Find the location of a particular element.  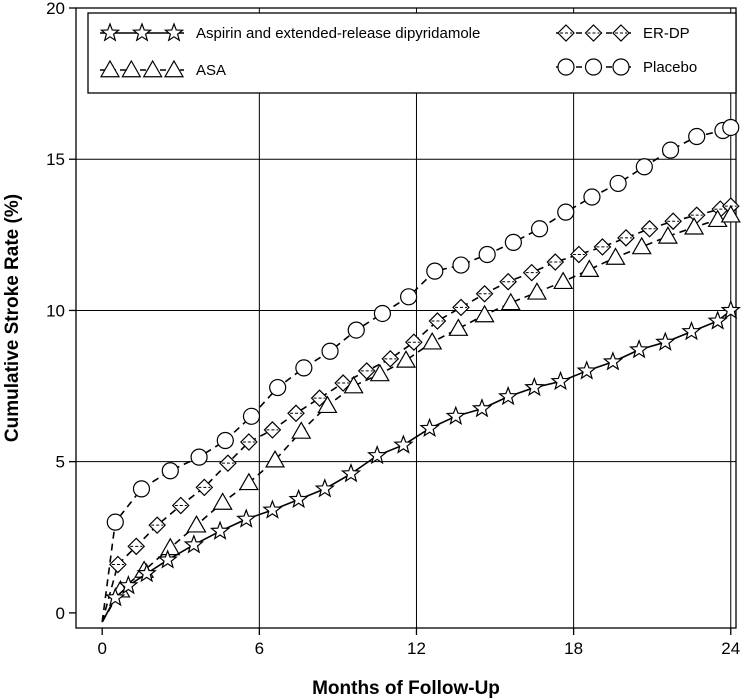

y-tick-label: 5 is located at coordinates (60, 462).